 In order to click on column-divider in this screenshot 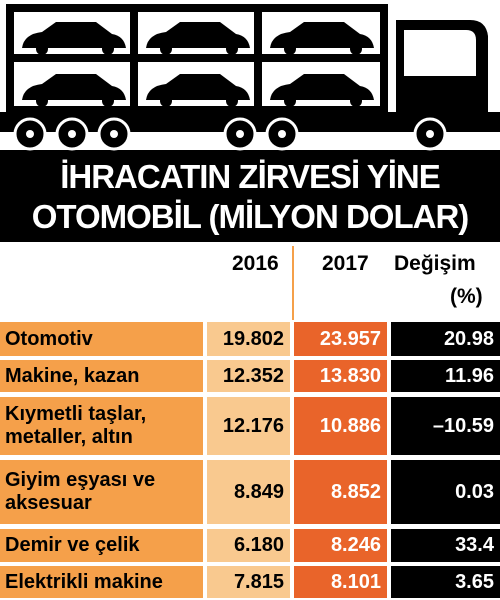, I will do `click(293, 283)`.